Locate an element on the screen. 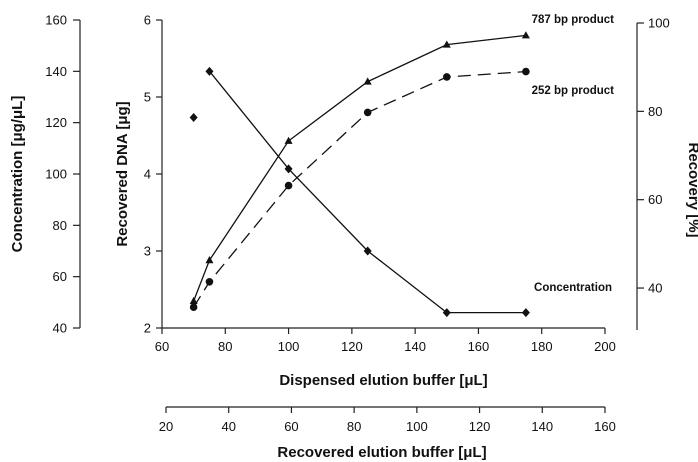 The height and width of the screenshot is (462, 698). x-axis-dispensed-tick-label: 180 is located at coordinates (542, 346).